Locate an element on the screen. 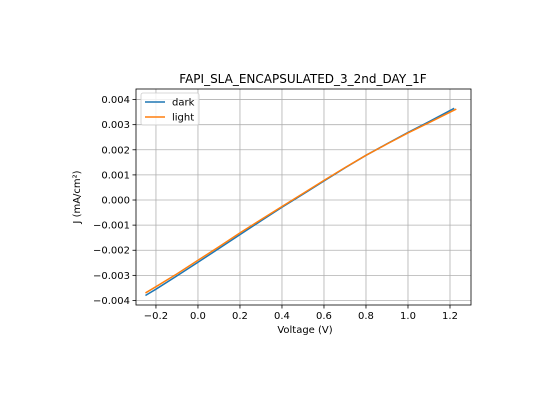  legend-label-dark: dark is located at coordinates (183, 103).